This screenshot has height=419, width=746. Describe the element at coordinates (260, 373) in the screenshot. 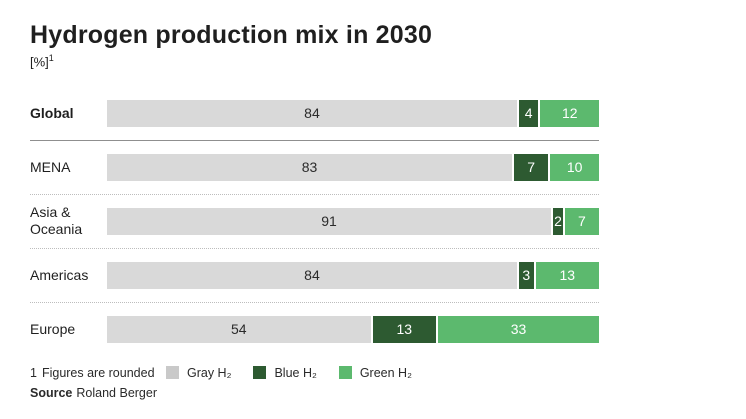

I see `legend-swatch-blue` at that location.